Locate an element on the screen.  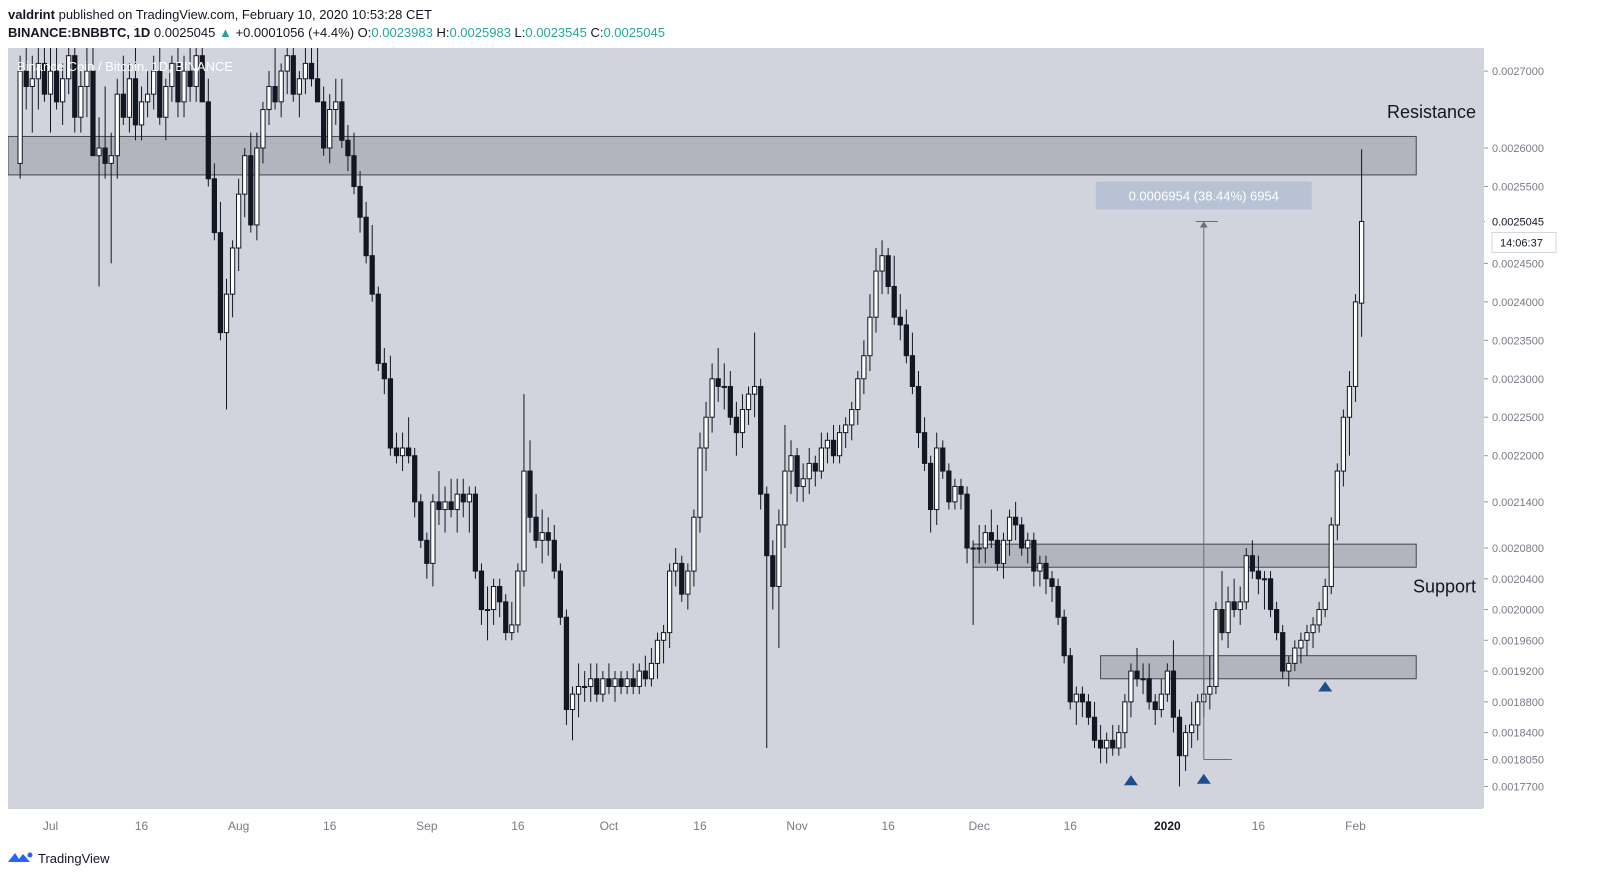
time-axis: Jul 16 Aug 16 Sep 16 Oct 16 Nov 16 Dec 16 2020 16 Feb is located at coordinates (745, 823).